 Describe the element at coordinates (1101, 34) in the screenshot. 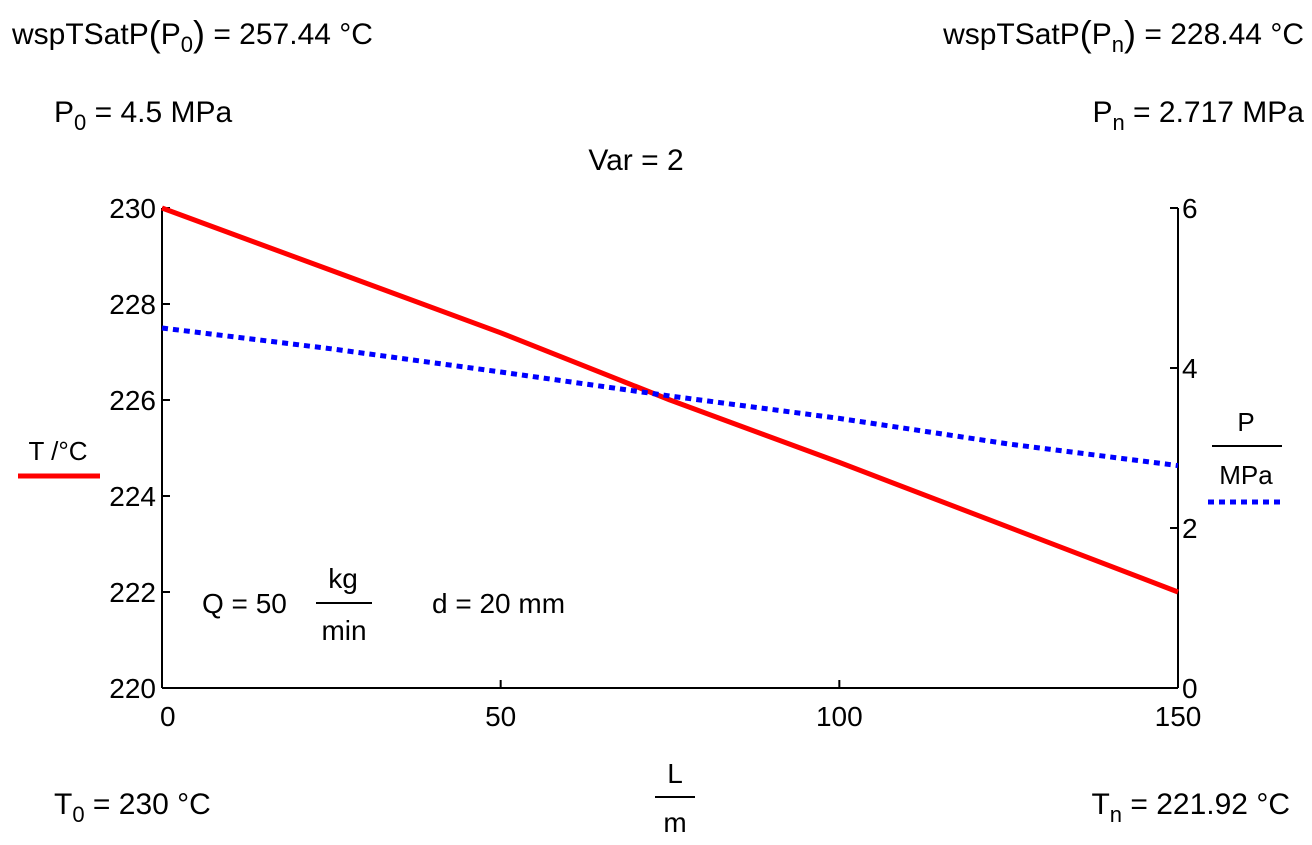

I see `wsp-right-arg: P` at that location.